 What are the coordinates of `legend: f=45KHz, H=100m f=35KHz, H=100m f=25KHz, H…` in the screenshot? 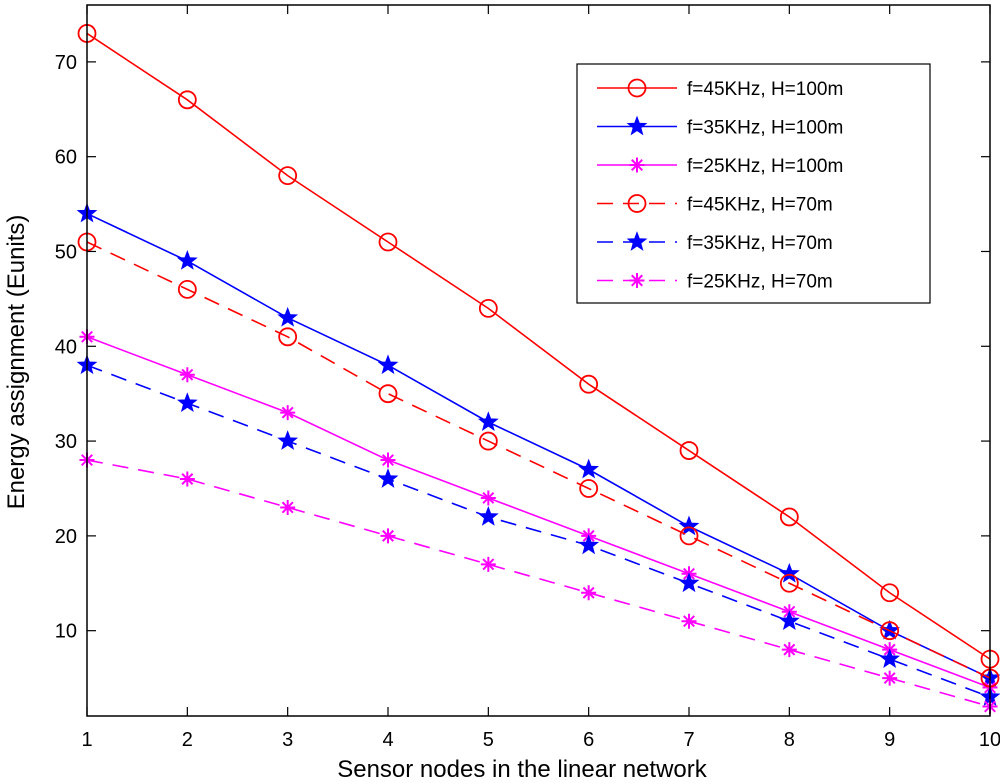 It's located at (753, 183).